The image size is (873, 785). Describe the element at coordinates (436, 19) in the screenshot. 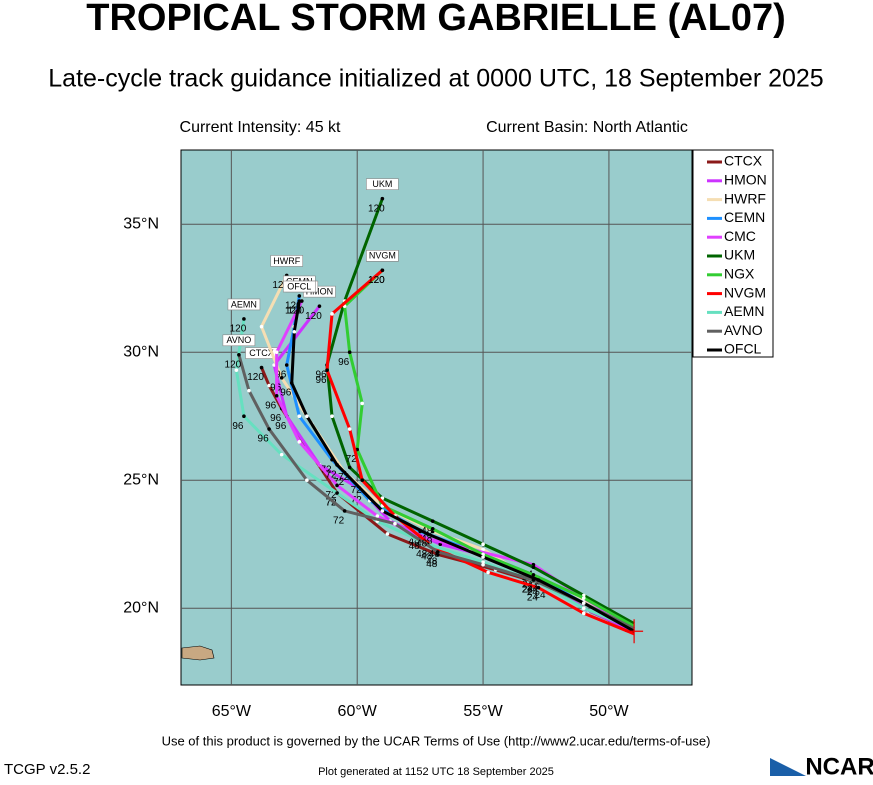

I see `chart-title: TROPICAL STORM GABRIELLE (AL07)` at that location.